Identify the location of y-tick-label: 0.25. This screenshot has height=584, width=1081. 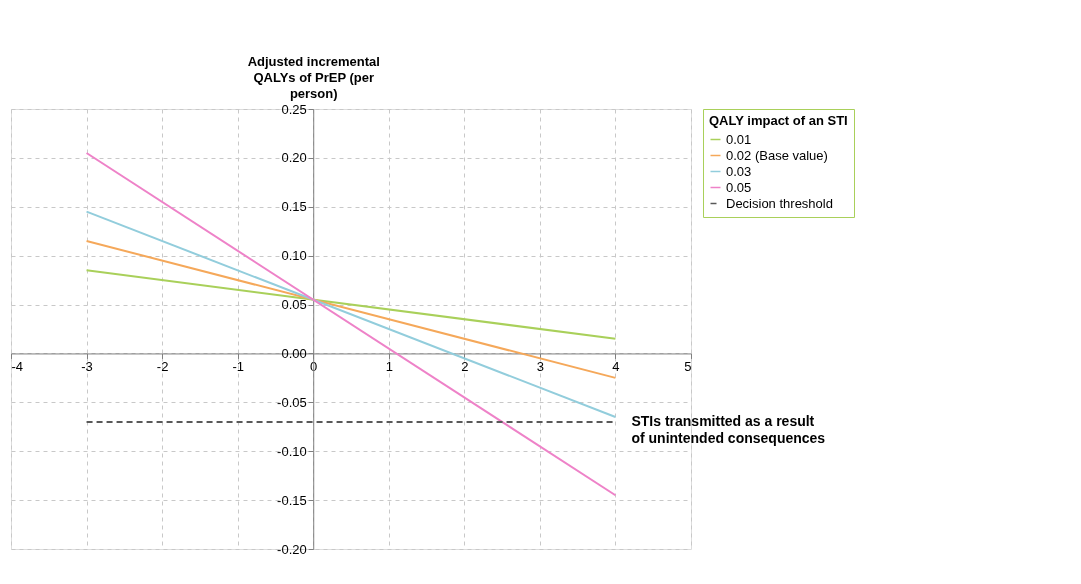
(294, 109).